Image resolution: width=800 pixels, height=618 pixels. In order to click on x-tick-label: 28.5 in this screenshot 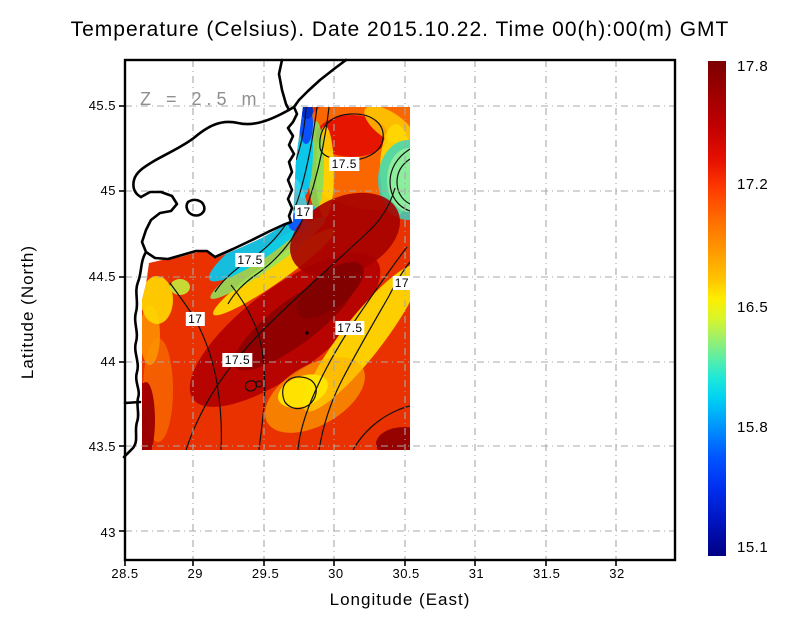, I will do `click(125, 573)`.